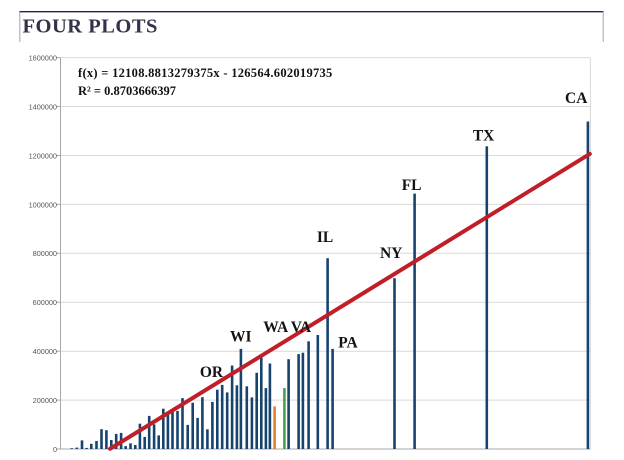  Describe the element at coordinates (484, 136) in the screenshot. I see `svg-text: TX` at that location.